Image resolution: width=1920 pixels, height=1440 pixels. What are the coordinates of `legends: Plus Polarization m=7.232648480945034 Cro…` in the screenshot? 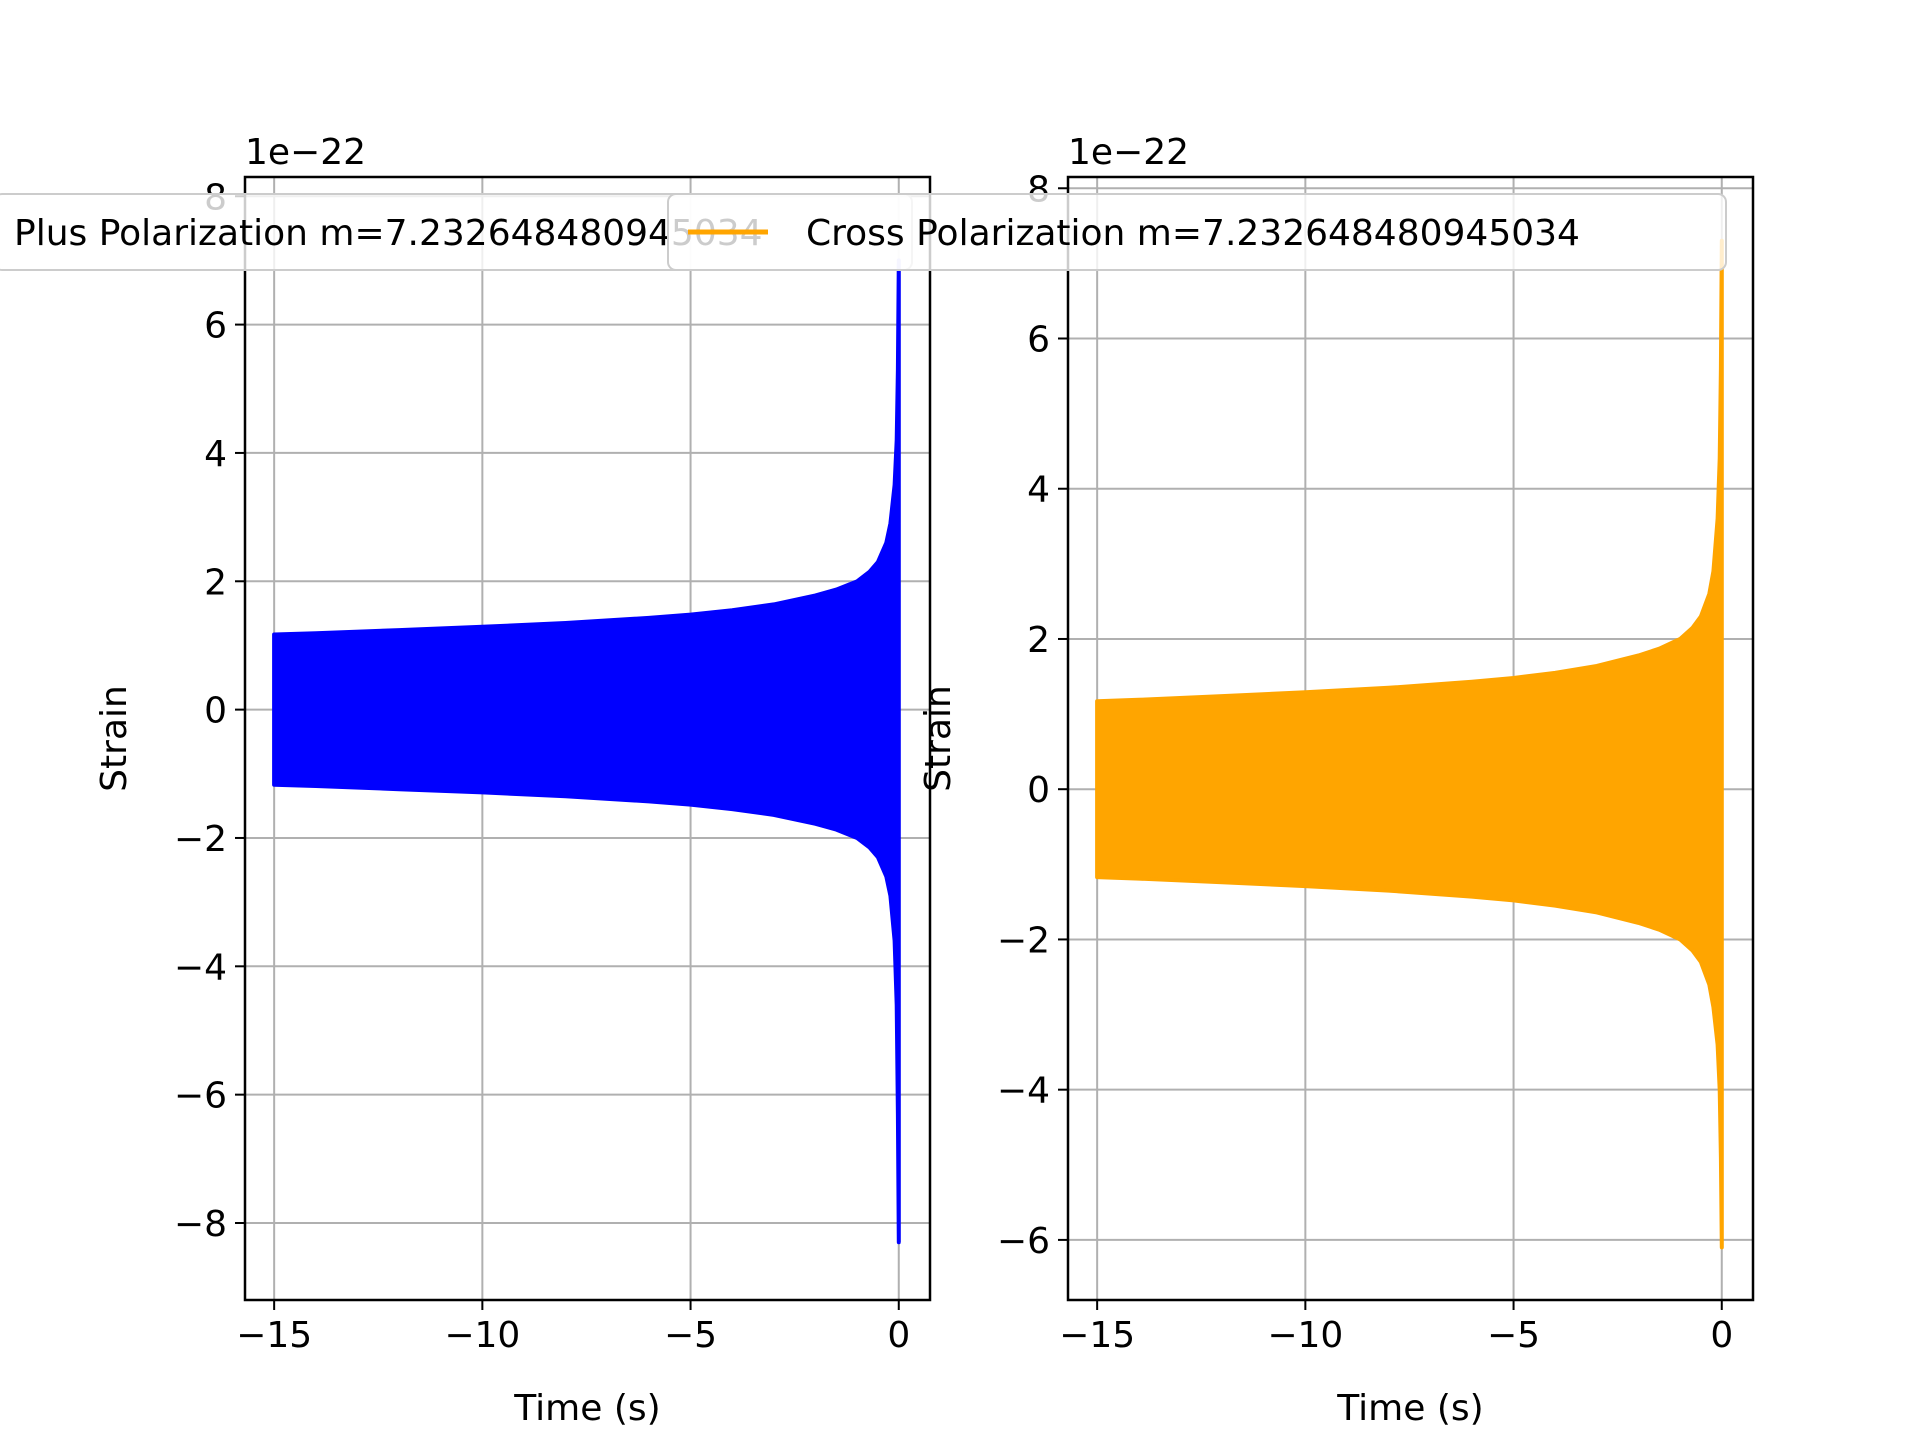 It's located at (863, 232).